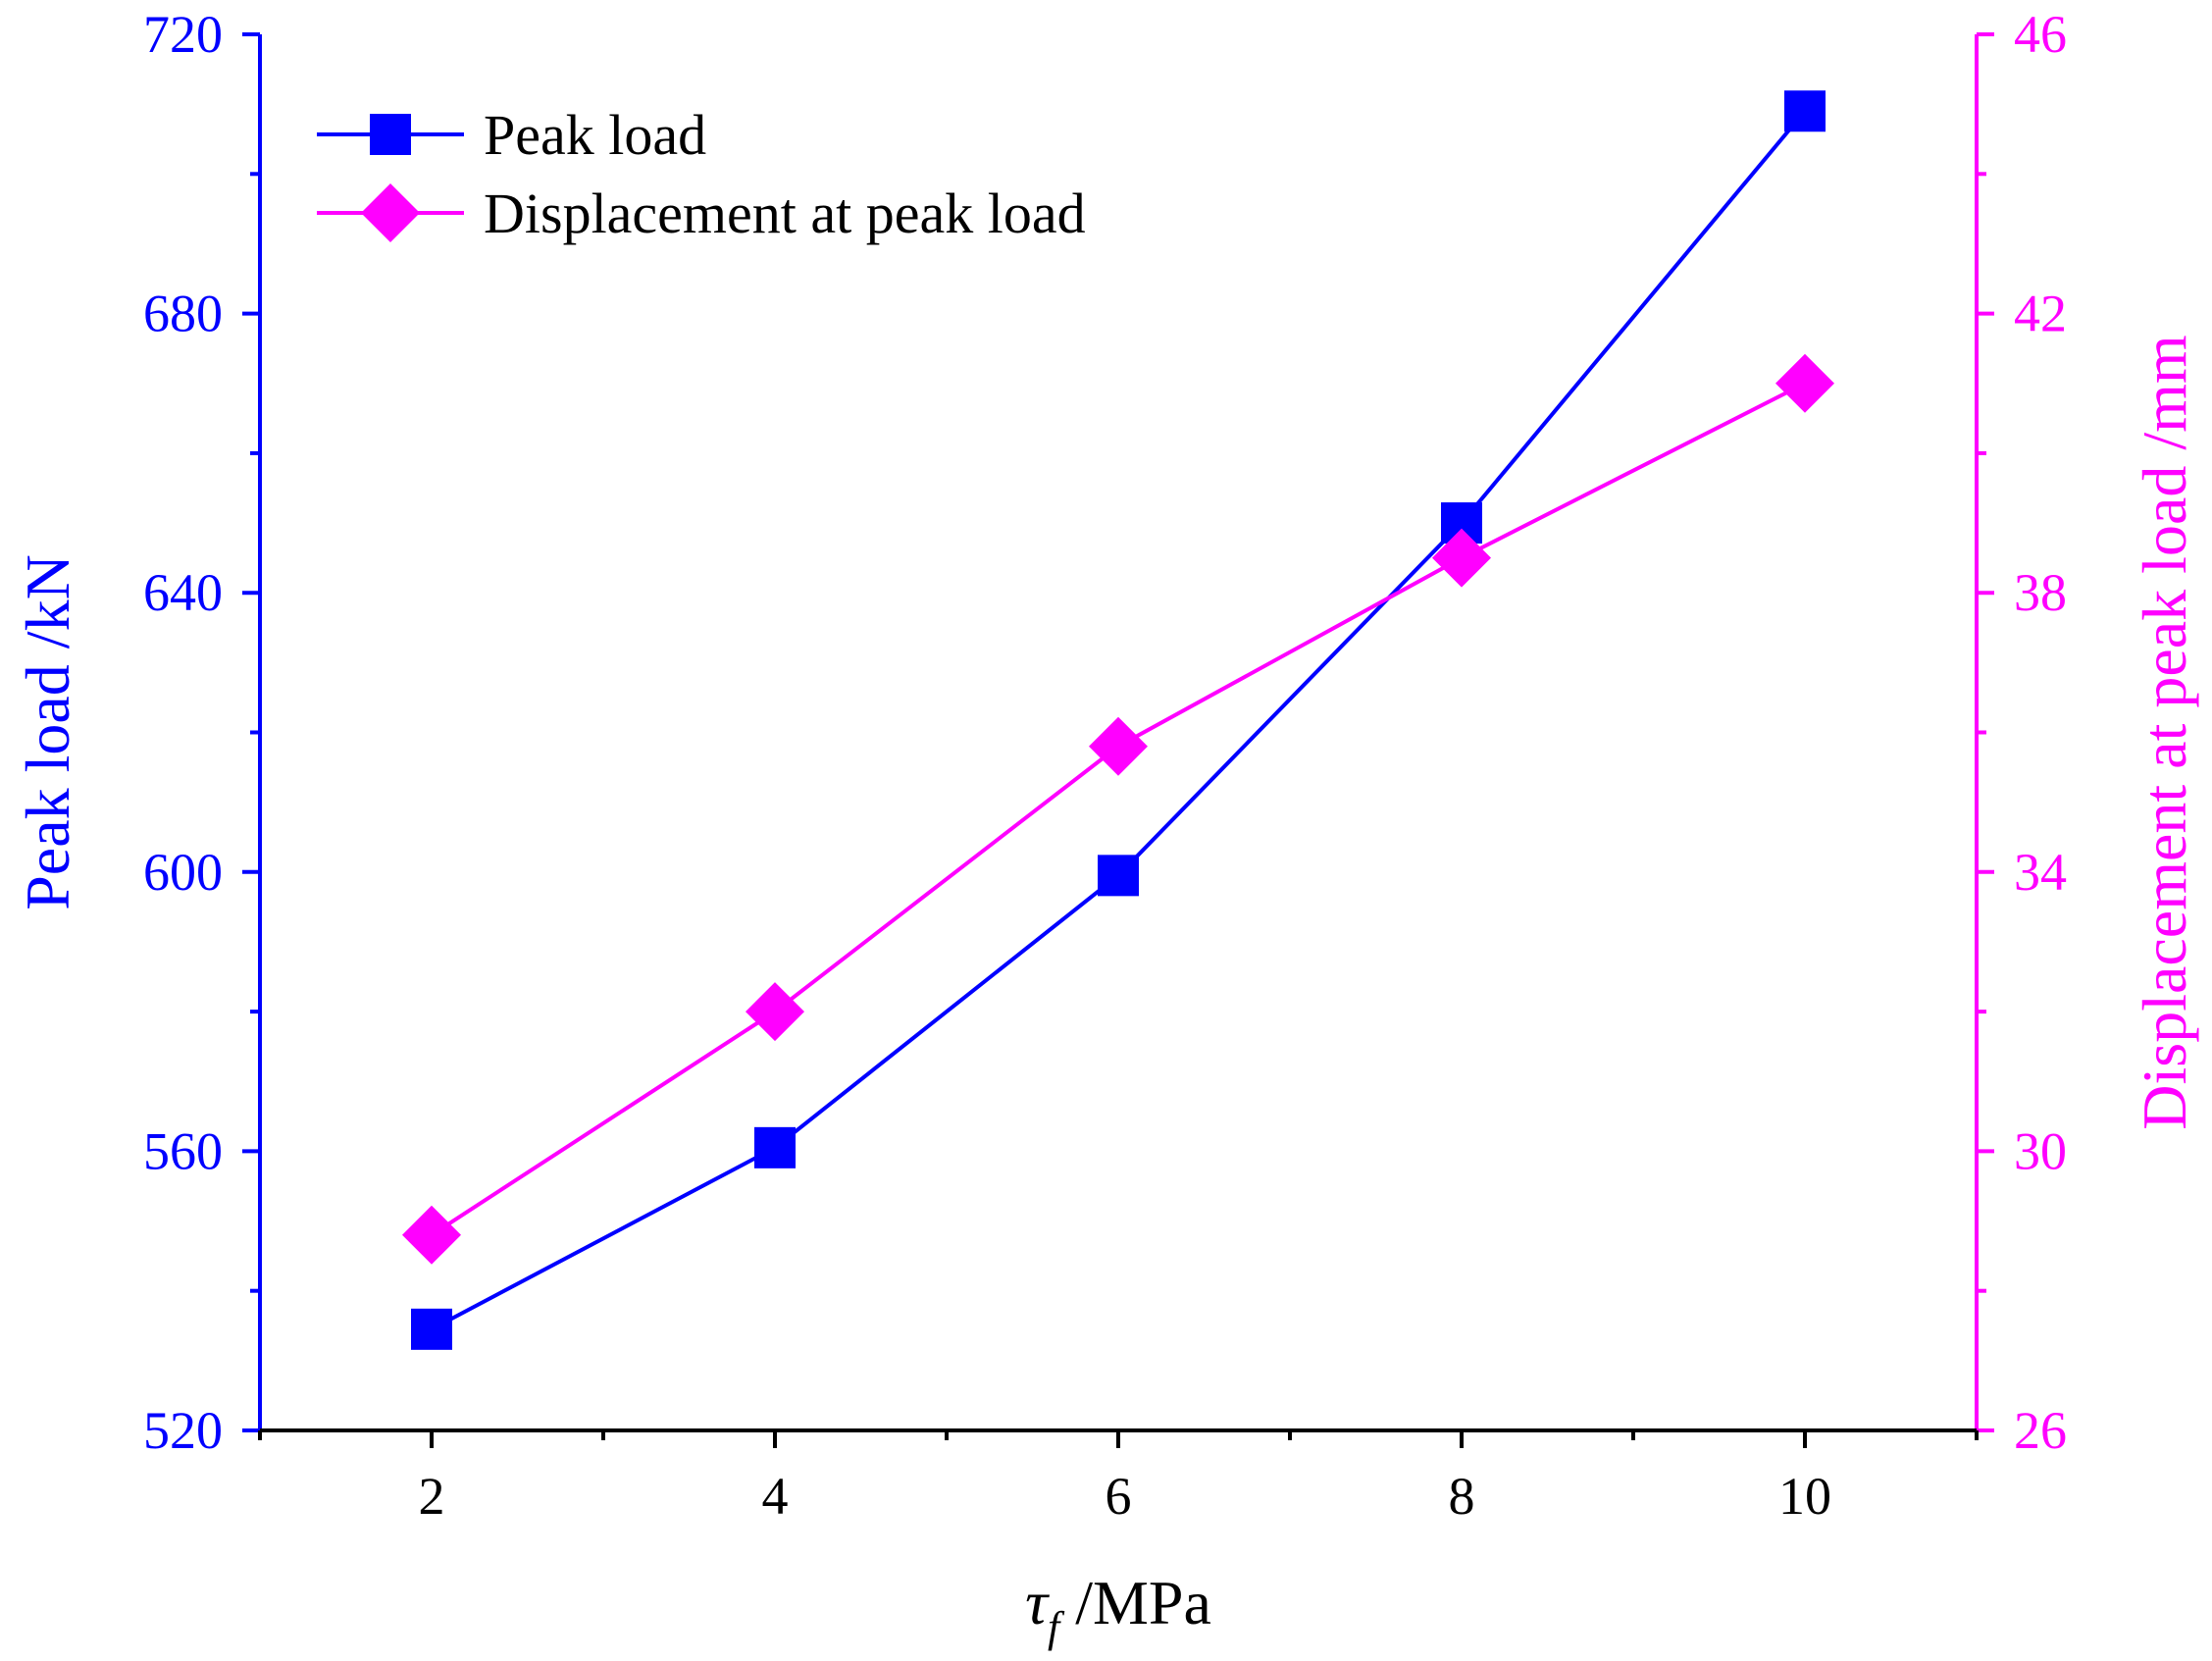  I want to click on left-tick-label: 680, so click(183, 314).